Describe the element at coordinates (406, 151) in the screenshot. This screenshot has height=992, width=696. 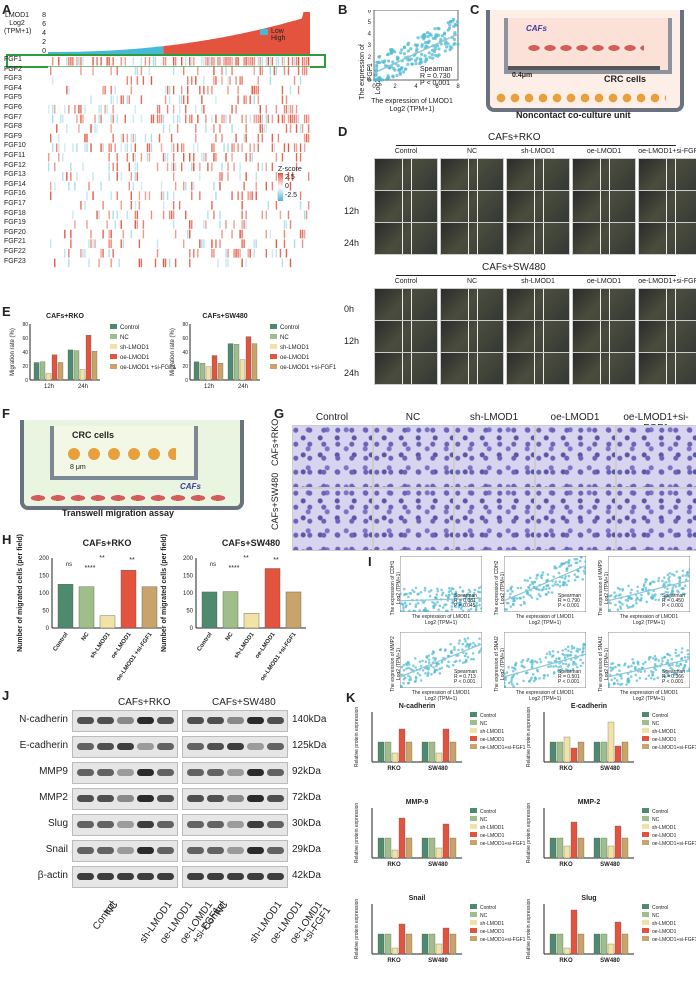
I see `column-label: Control` at that location.